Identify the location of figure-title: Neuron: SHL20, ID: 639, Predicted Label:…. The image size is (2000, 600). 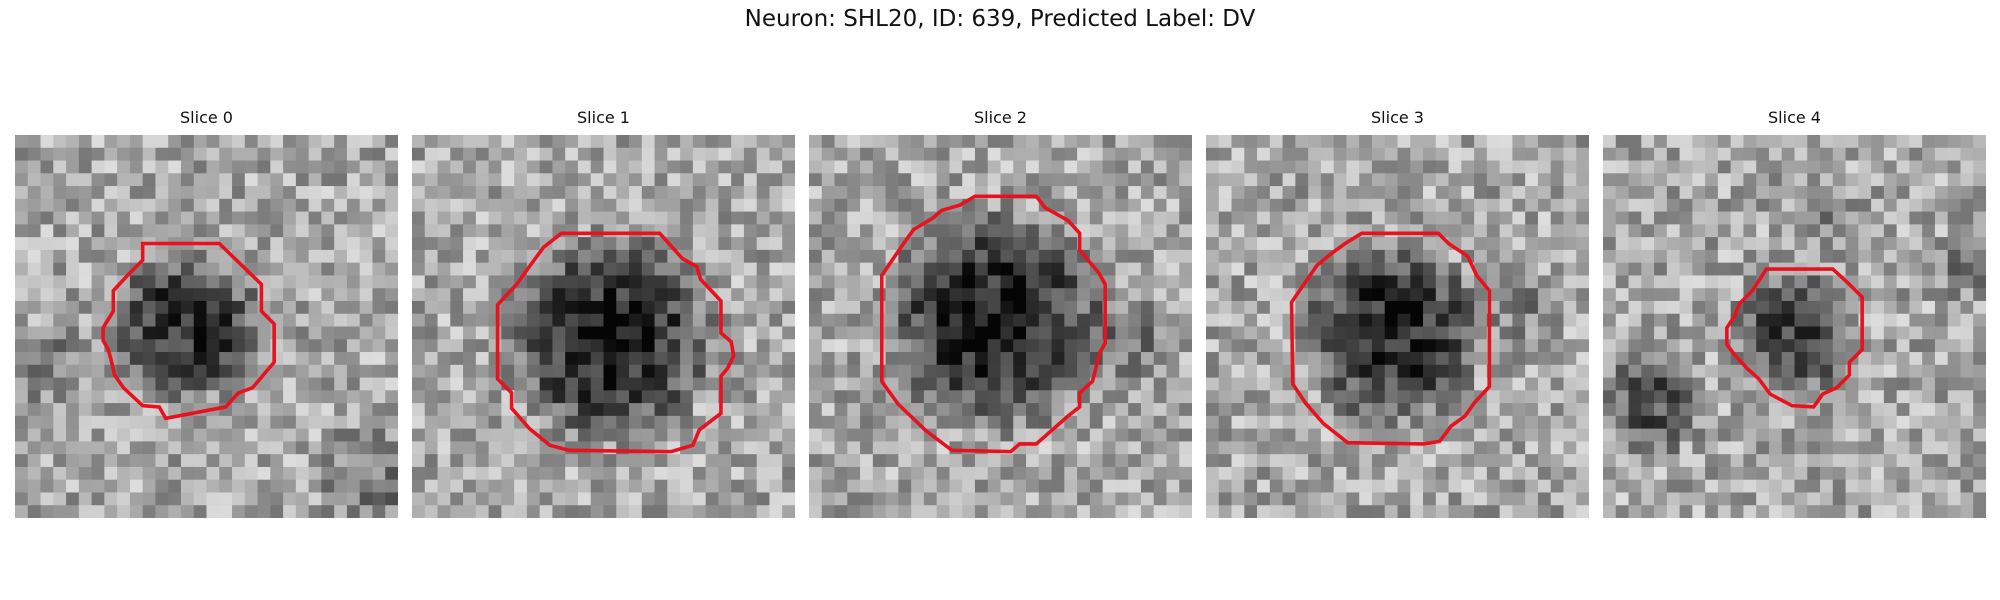
(1000, 19).